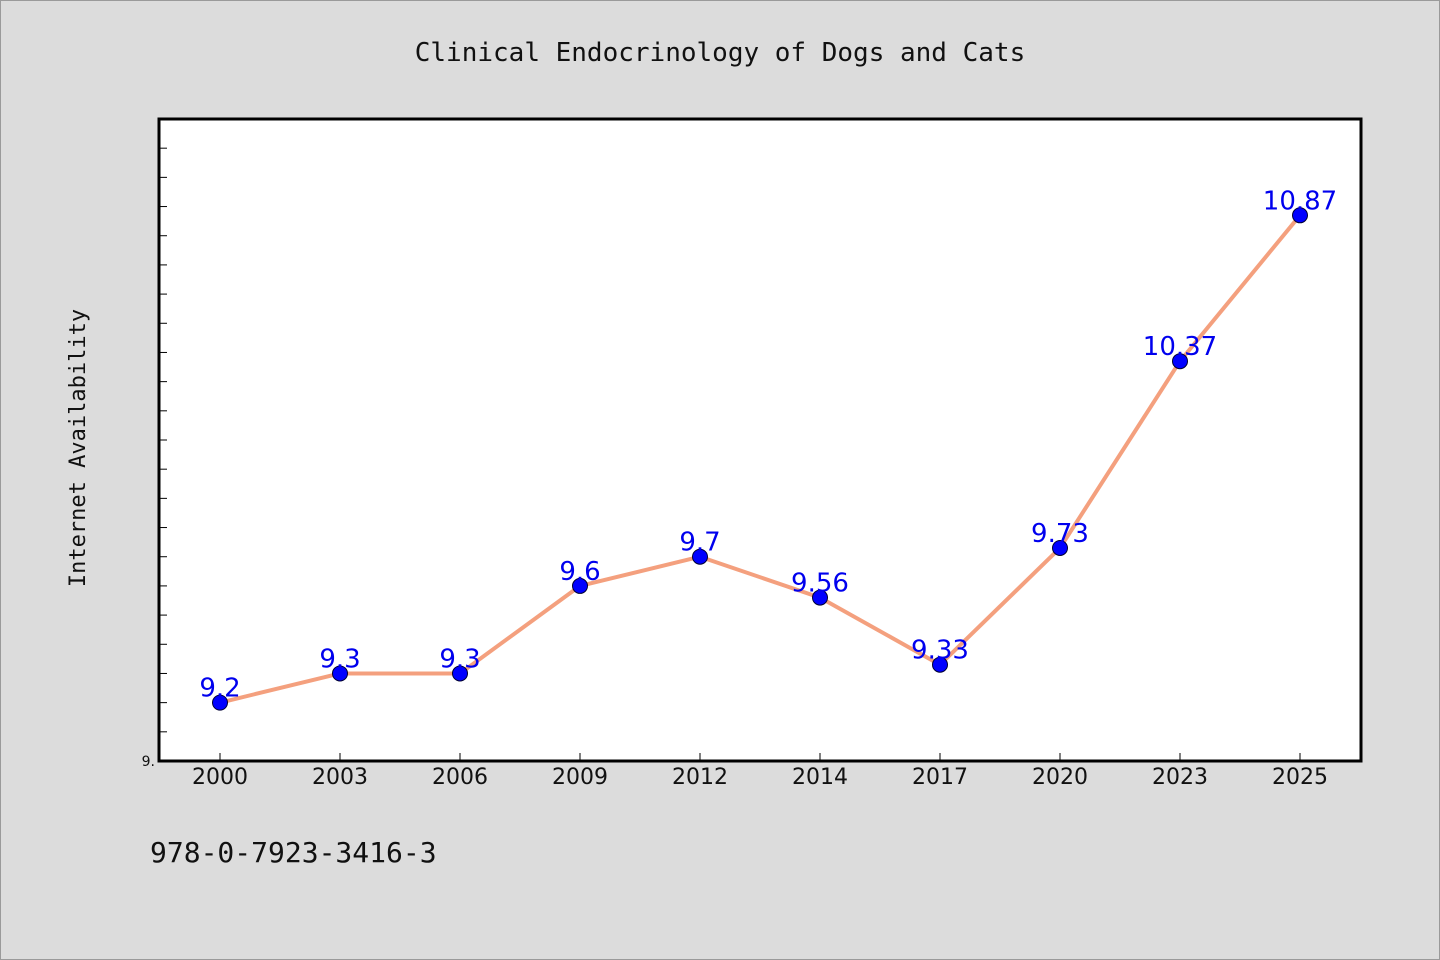  What do you see at coordinates (1180, 777) in the screenshot?
I see `x-tick-label: 2023` at bounding box center [1180, 777].